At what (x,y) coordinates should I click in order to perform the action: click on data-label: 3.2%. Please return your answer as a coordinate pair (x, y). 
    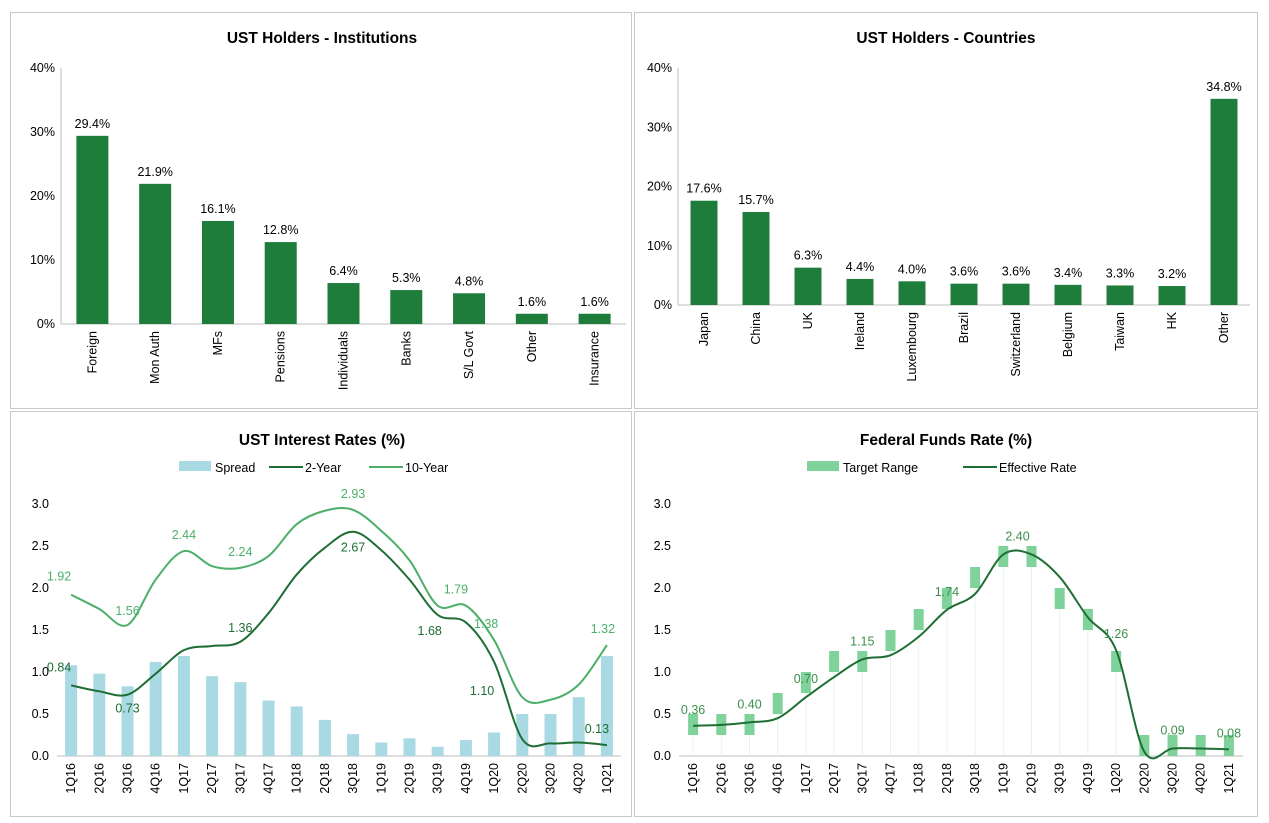
    Looking at the image, I should click on (1172, 274).